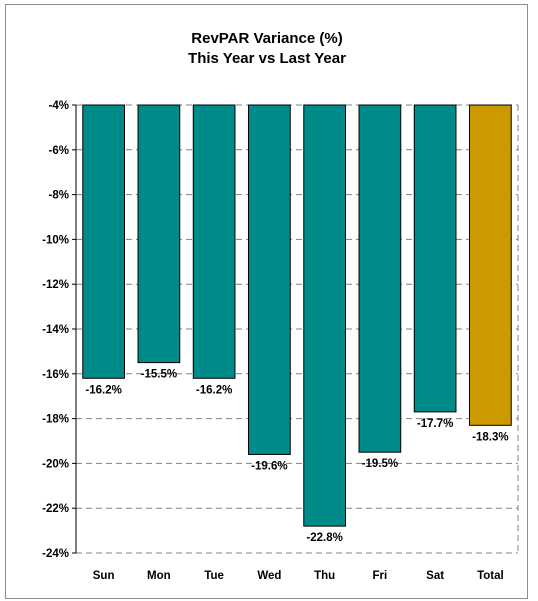 This screenshot has height=601, width=538. Describe the element at coordinates (59, 196) in the screenshot. I see `y-tick-label: -8%` at that location.